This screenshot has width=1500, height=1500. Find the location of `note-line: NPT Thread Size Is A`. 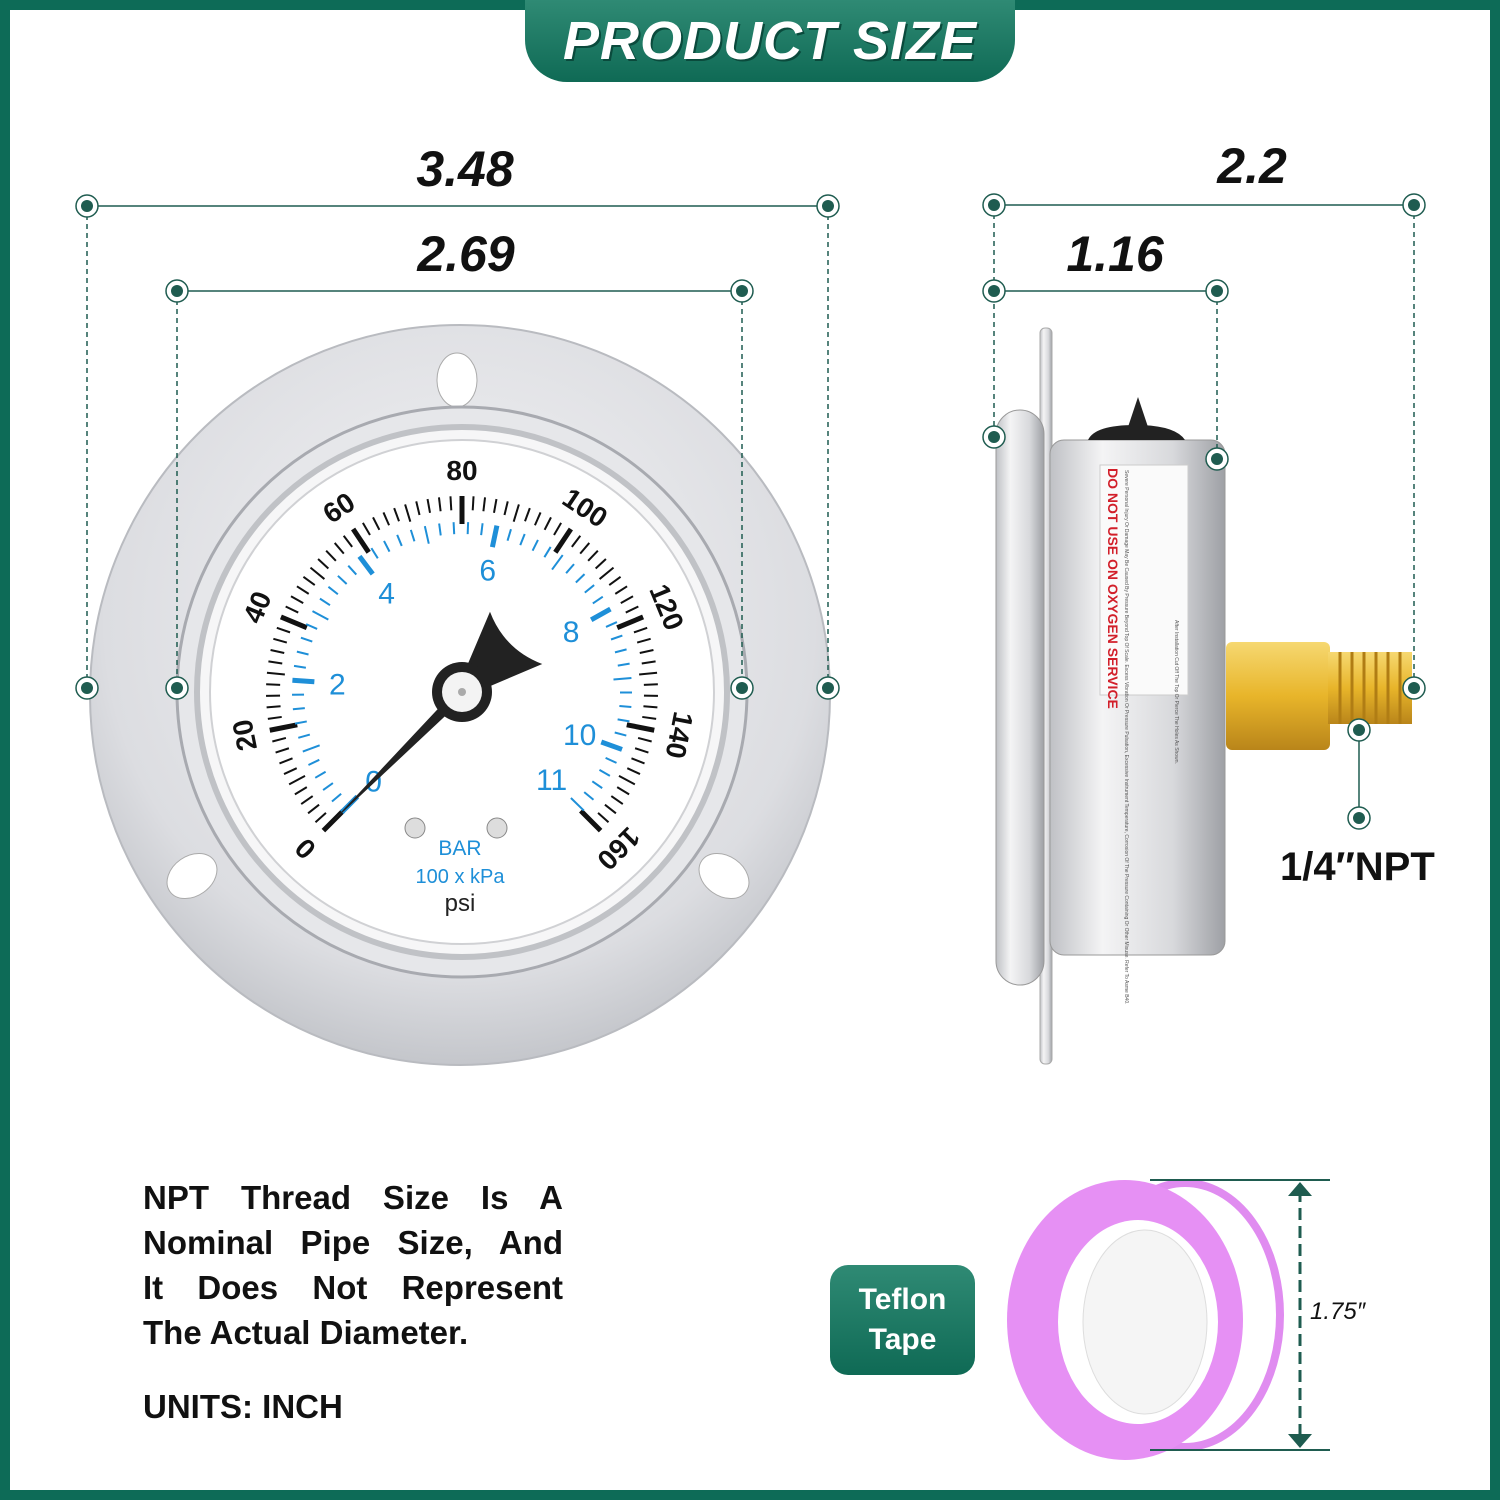

note-line: NPT Thread Size Is A is located at coordinates (353, 1197).